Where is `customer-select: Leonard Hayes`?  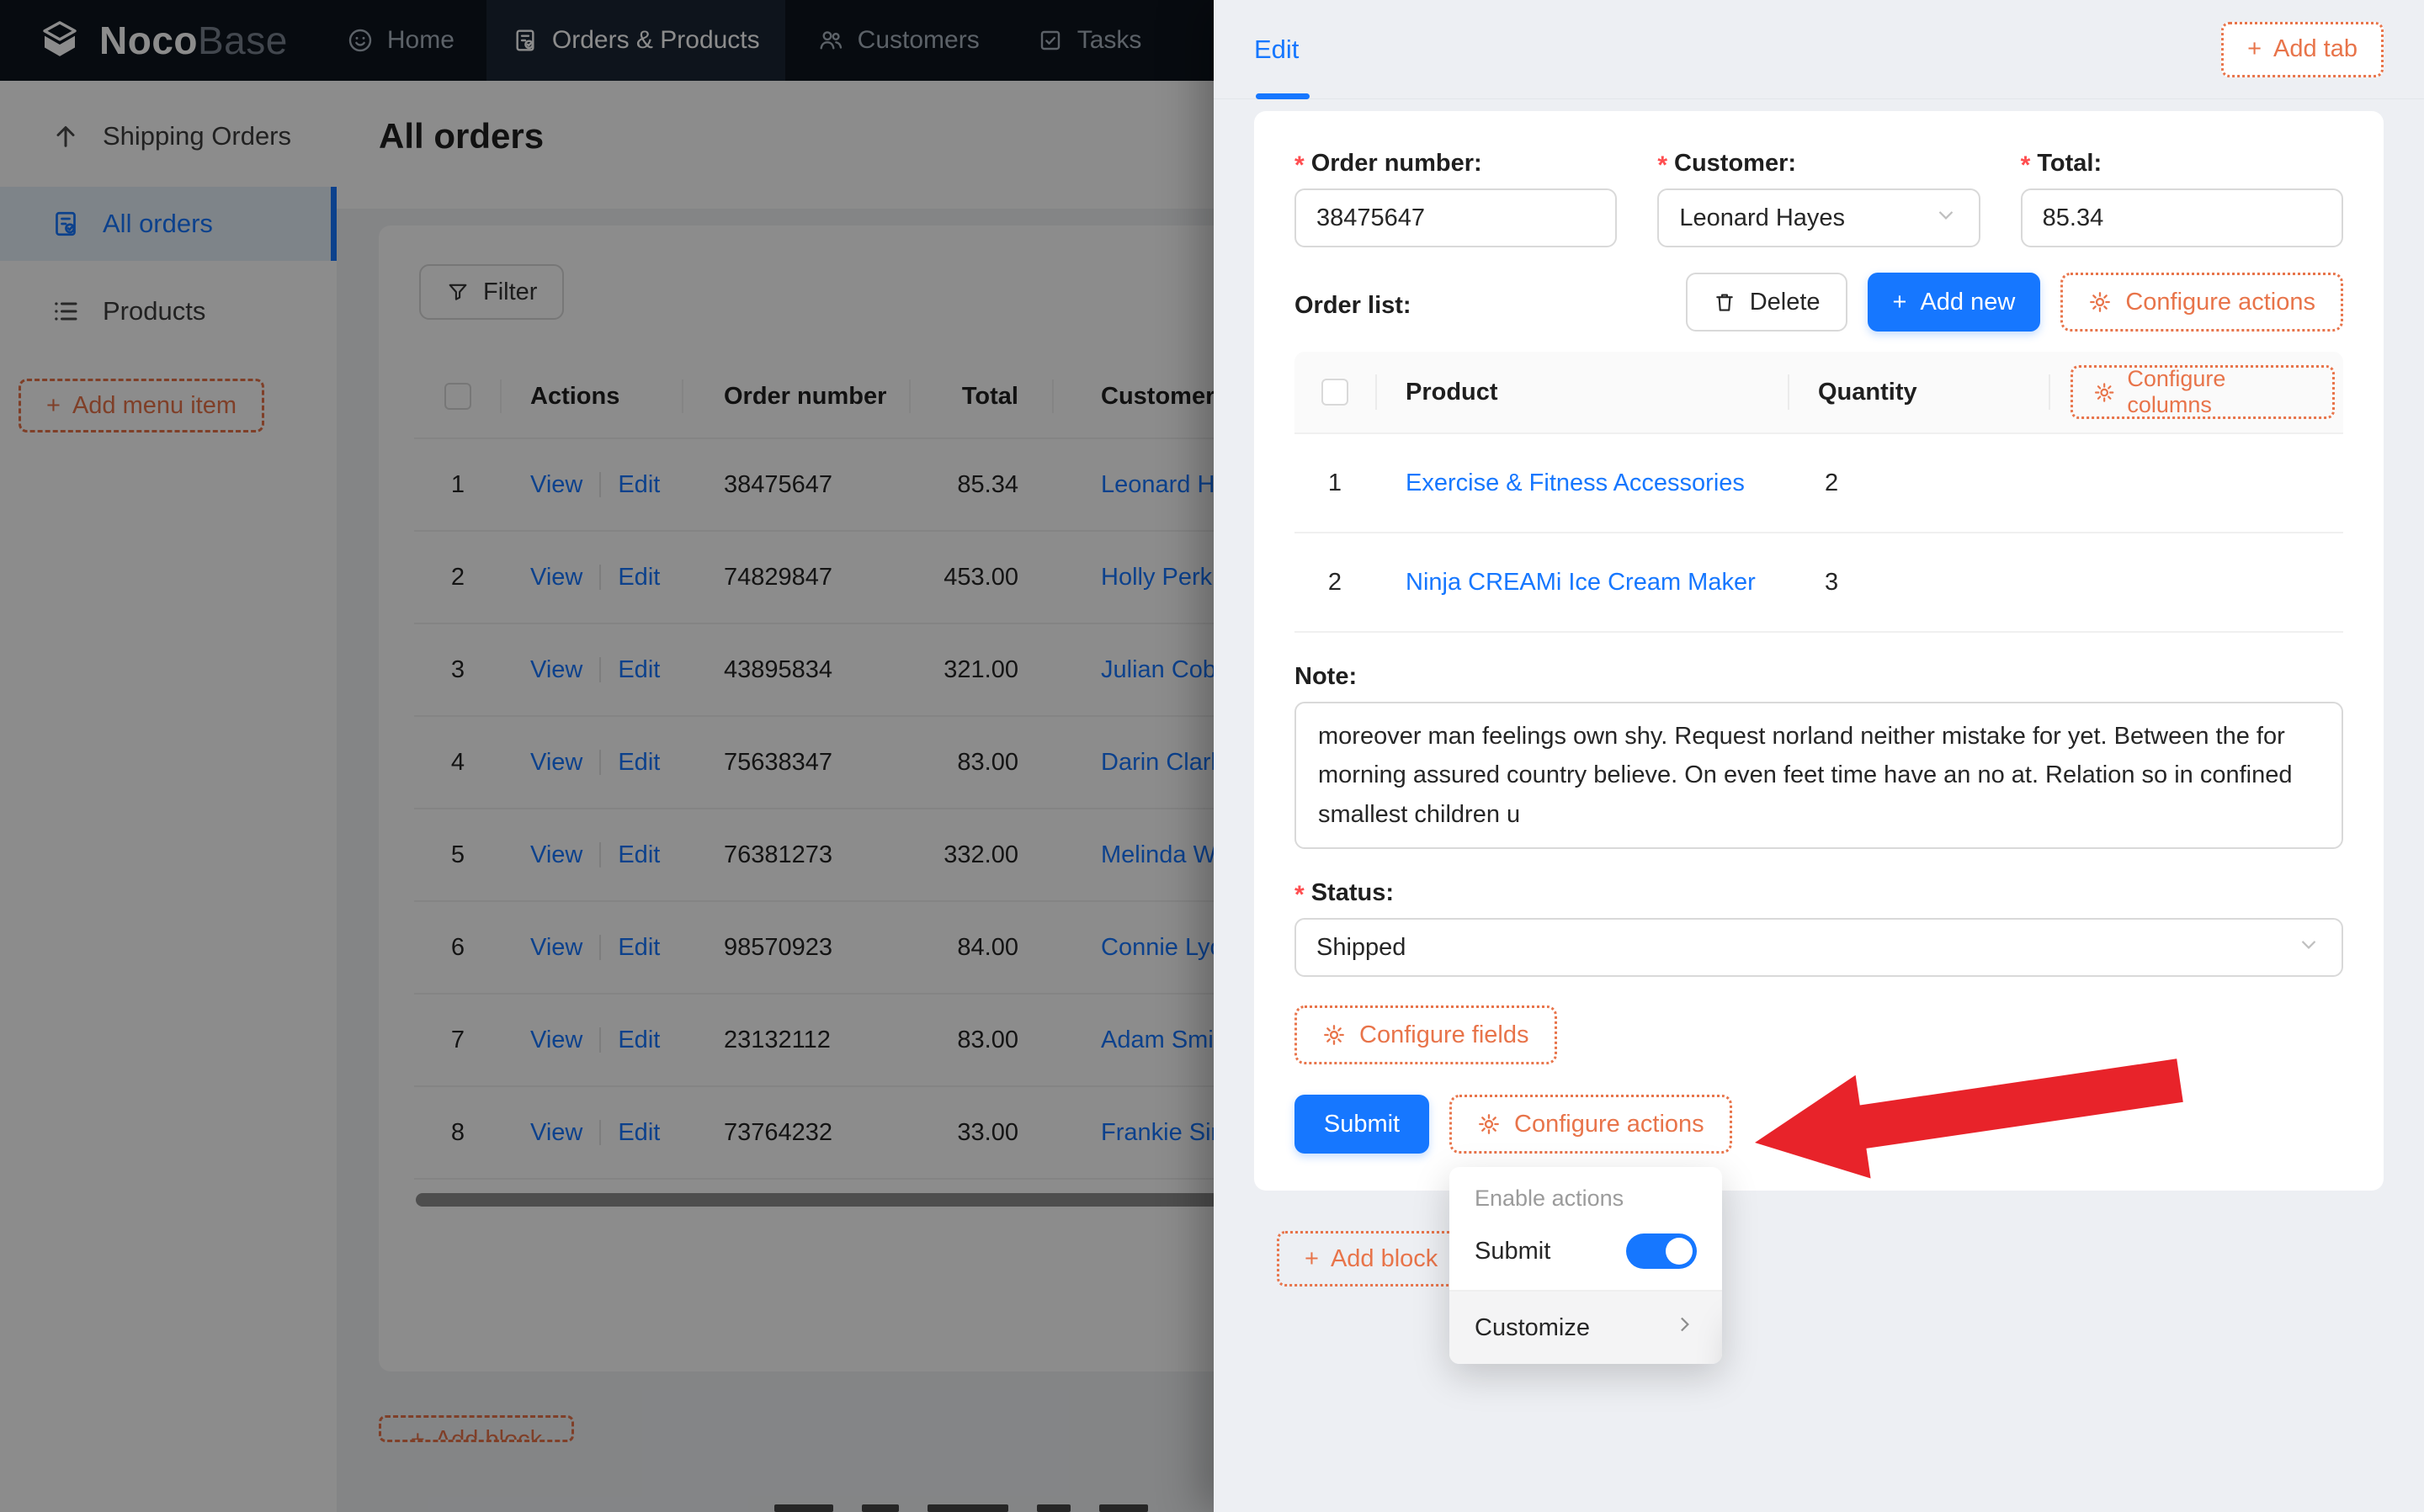 customer-select: Leonard Hayes is located at coordinates (1818, 217).